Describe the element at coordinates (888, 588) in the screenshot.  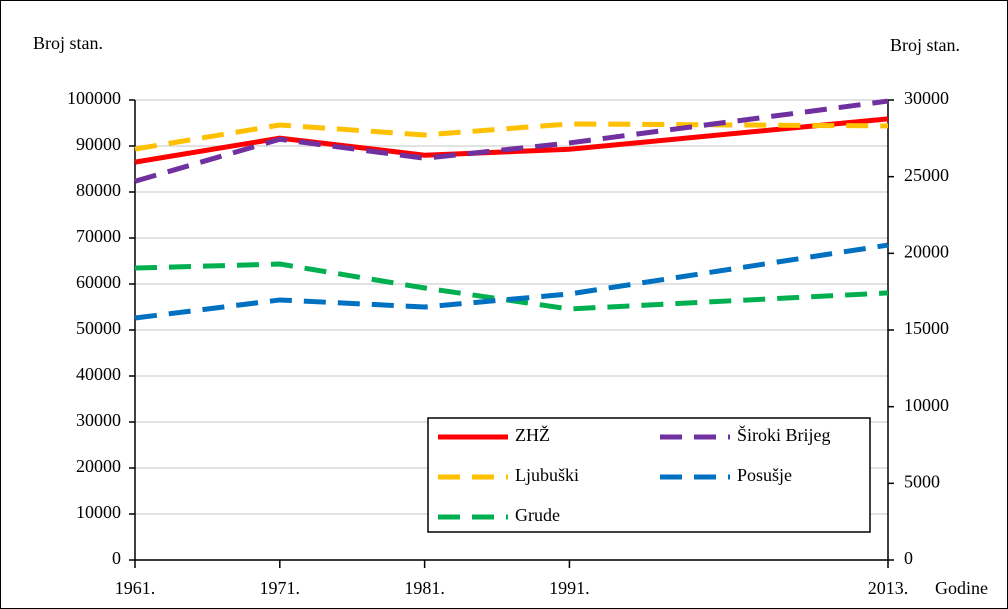
I see `x-tick-label: 2013.` at that location.